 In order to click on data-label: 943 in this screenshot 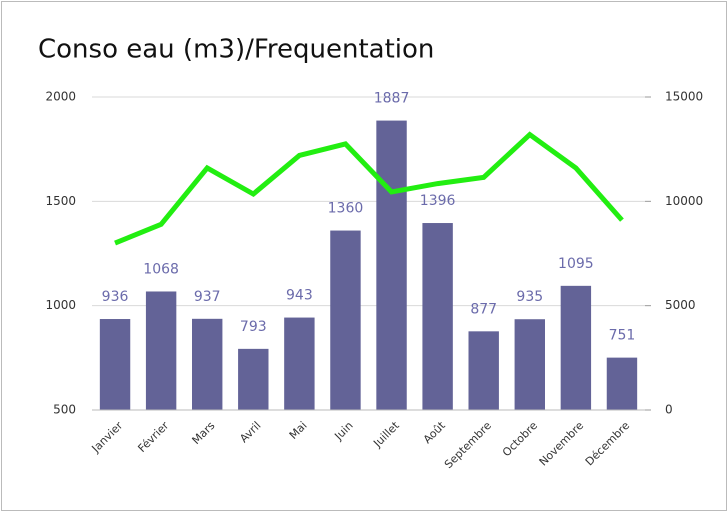, I will do `click(299, 296)`.